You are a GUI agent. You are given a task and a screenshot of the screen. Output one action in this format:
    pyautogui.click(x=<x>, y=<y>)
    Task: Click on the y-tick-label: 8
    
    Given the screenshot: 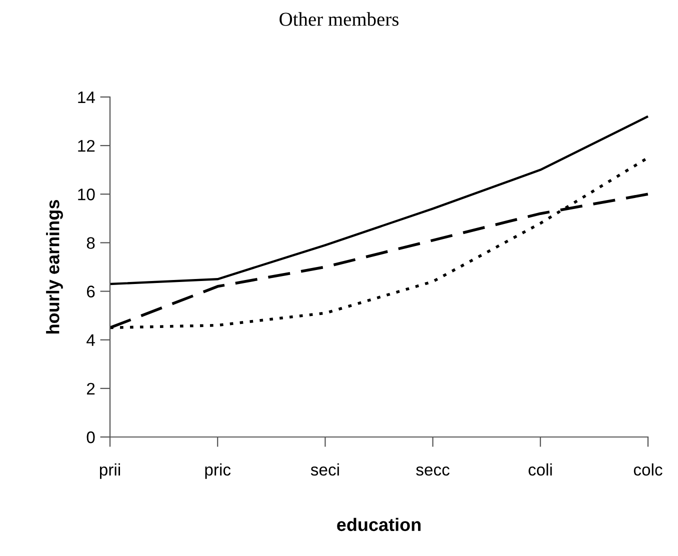 What is the action you would take?
    pyautogui.click(x=90, y=243)
    